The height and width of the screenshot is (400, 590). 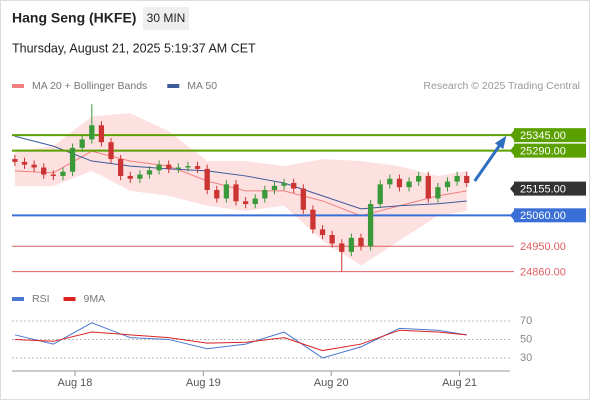 I want to click on level-label: 24860.00, so click(x=543, y=272).